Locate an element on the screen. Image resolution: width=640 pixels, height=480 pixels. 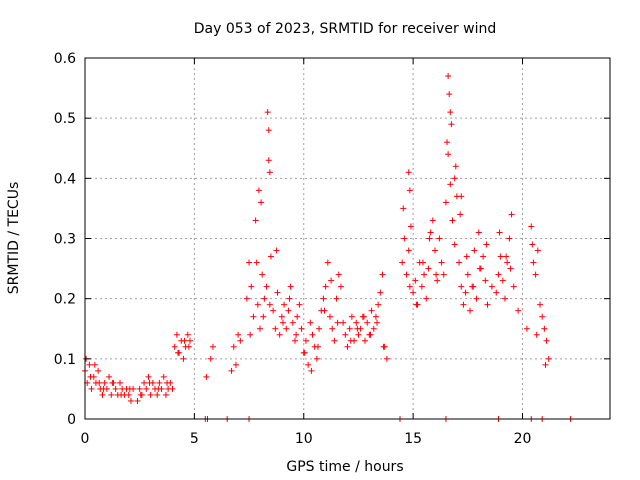
y-tick-label: 0.5 is located at coordinates (65, 119).